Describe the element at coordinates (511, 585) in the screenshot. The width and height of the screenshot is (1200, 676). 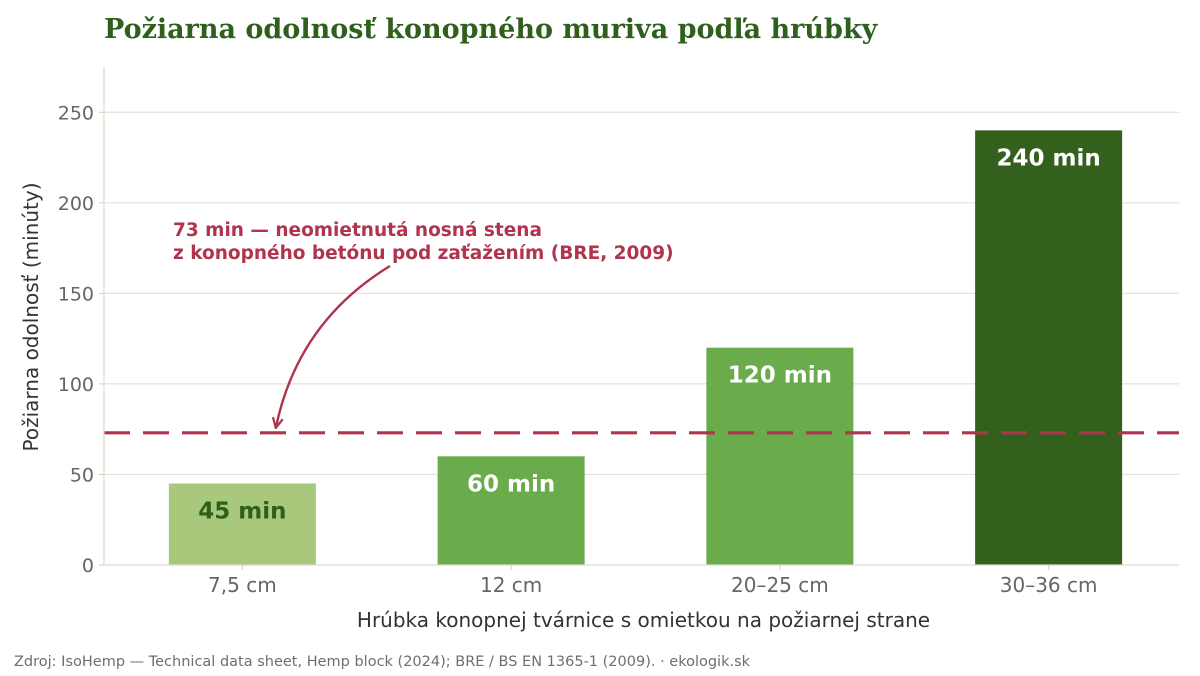
I see `x-tick-label: 12 cm` at that location.